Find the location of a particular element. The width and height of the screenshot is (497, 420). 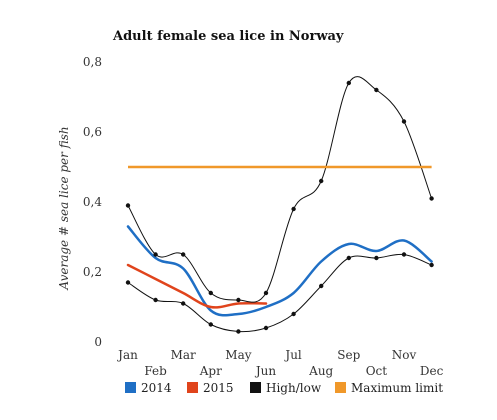

x-tick-label: Mar is located at coordinates (183, 355).